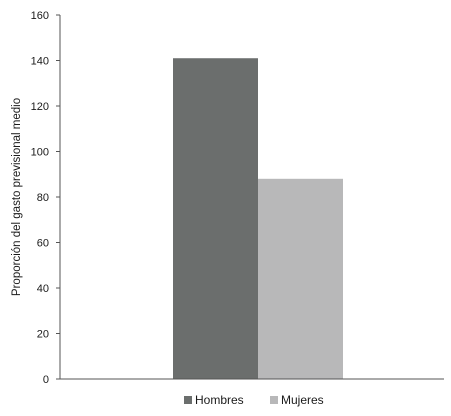  What do you see at coordinates (40, 107) in the screenshot?
I see `y-tick-label: 120` at bounding box center [40, 107].